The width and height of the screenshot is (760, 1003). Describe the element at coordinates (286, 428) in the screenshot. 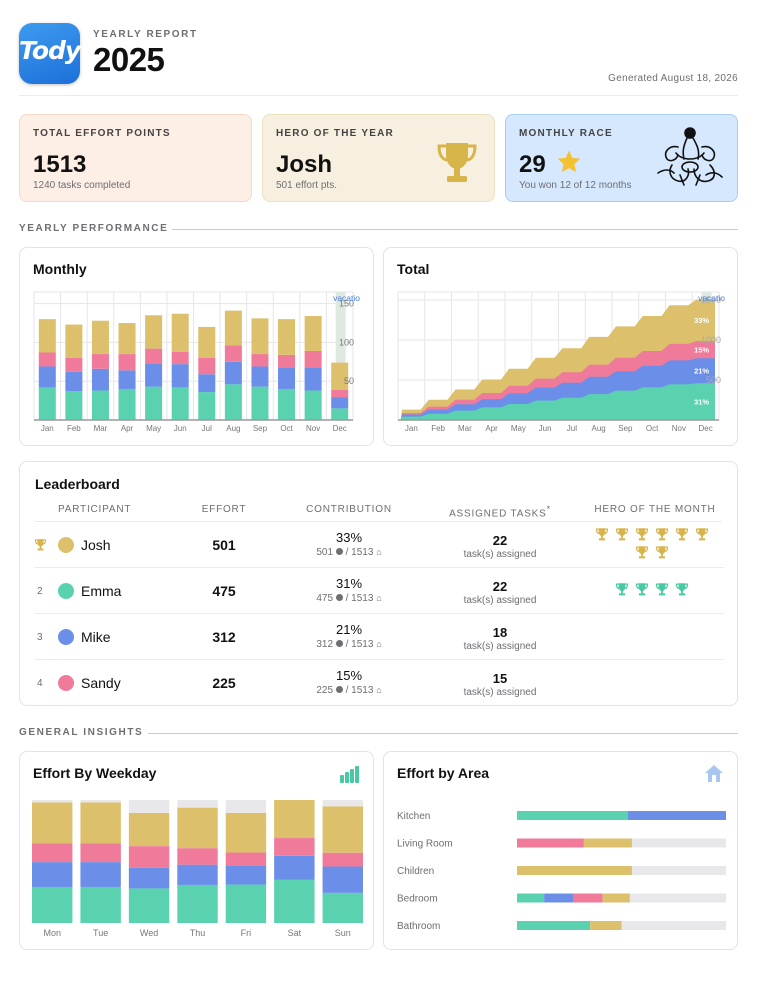

I see `x-tick-label: Oct` at that location.